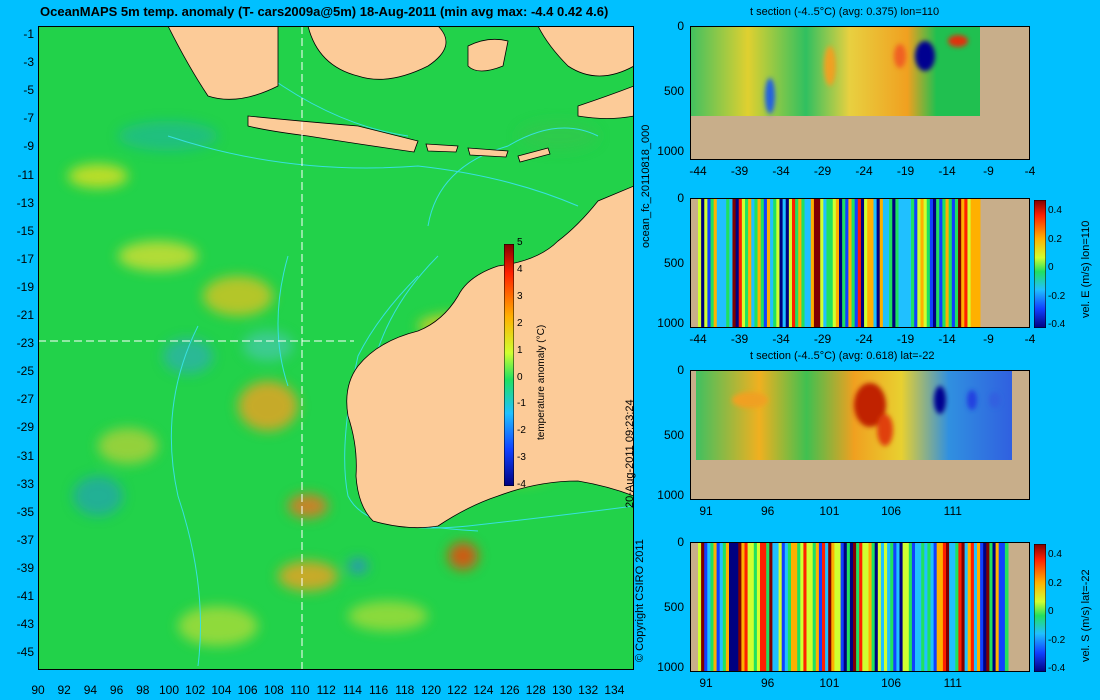  Describe the element at coordinates (28, 90) in the screenshot. I see `lat-tick: -5` at that location.